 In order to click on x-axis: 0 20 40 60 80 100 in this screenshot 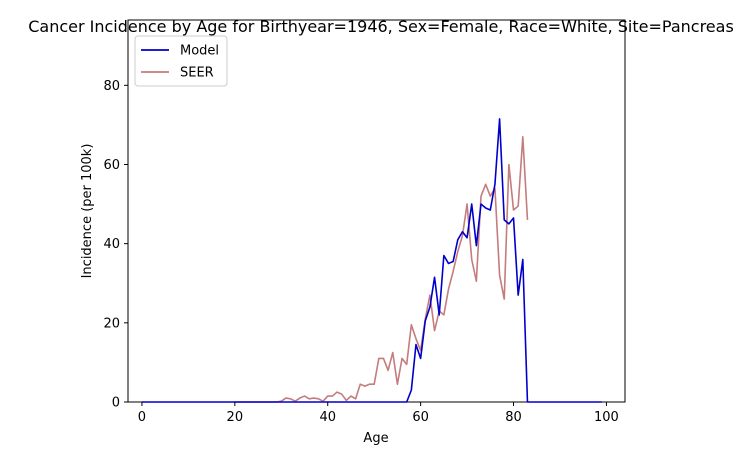, I will do `click(378, 413)`.